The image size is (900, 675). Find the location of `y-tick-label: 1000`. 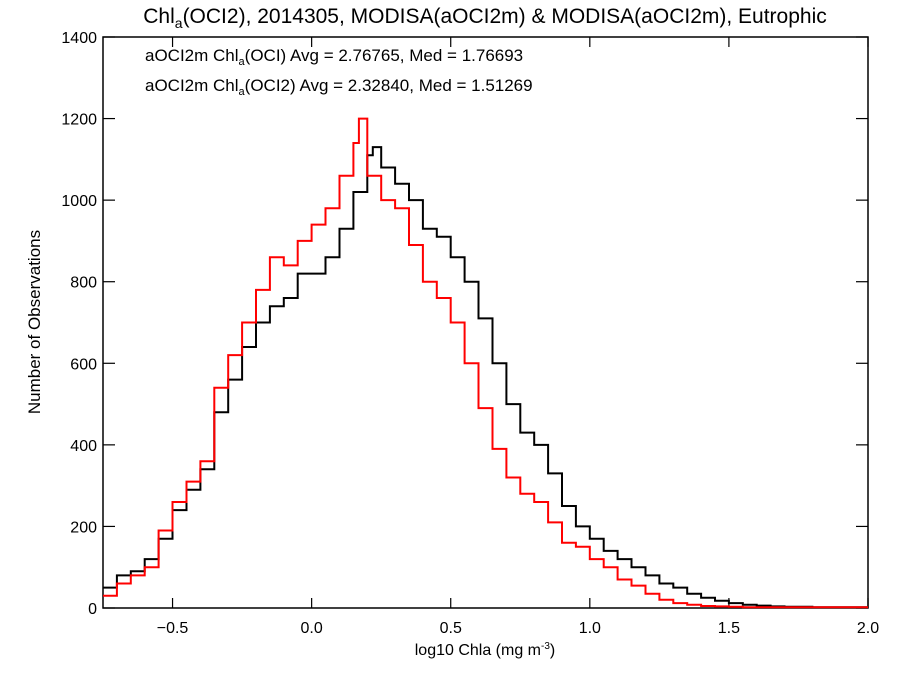

y-tick-label: 1000 is located at coordinates (79, 201).